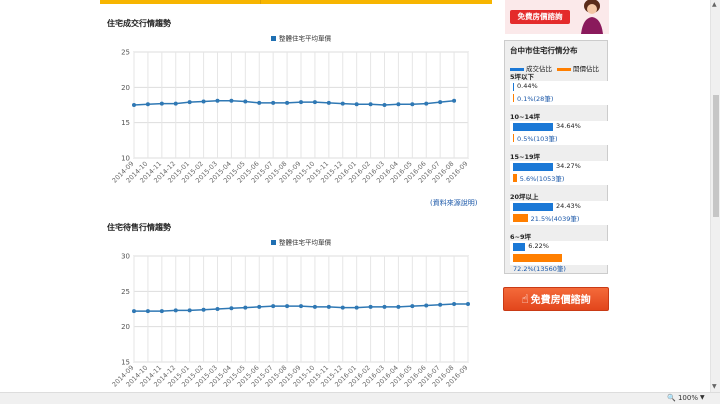 This screenshot has width=720, height=404. Describe the element at coordinates (125, 159) in the screenshot. I see `y-tick-label: 10` at that location.